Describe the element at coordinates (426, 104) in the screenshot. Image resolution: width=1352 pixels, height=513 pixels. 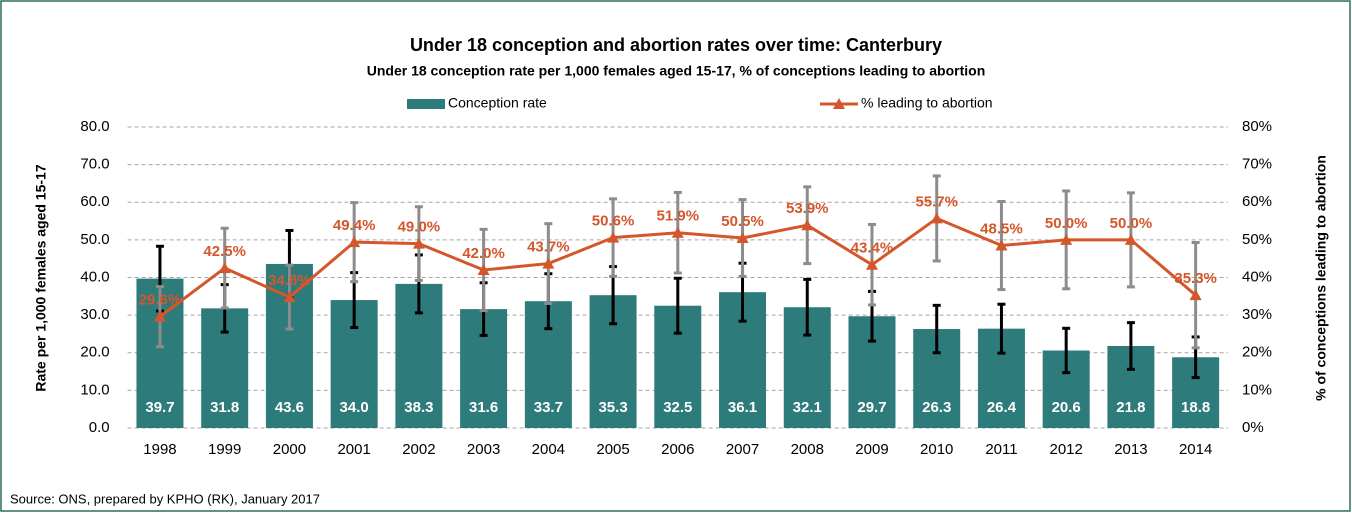
I see `legend-swatch` at that location.